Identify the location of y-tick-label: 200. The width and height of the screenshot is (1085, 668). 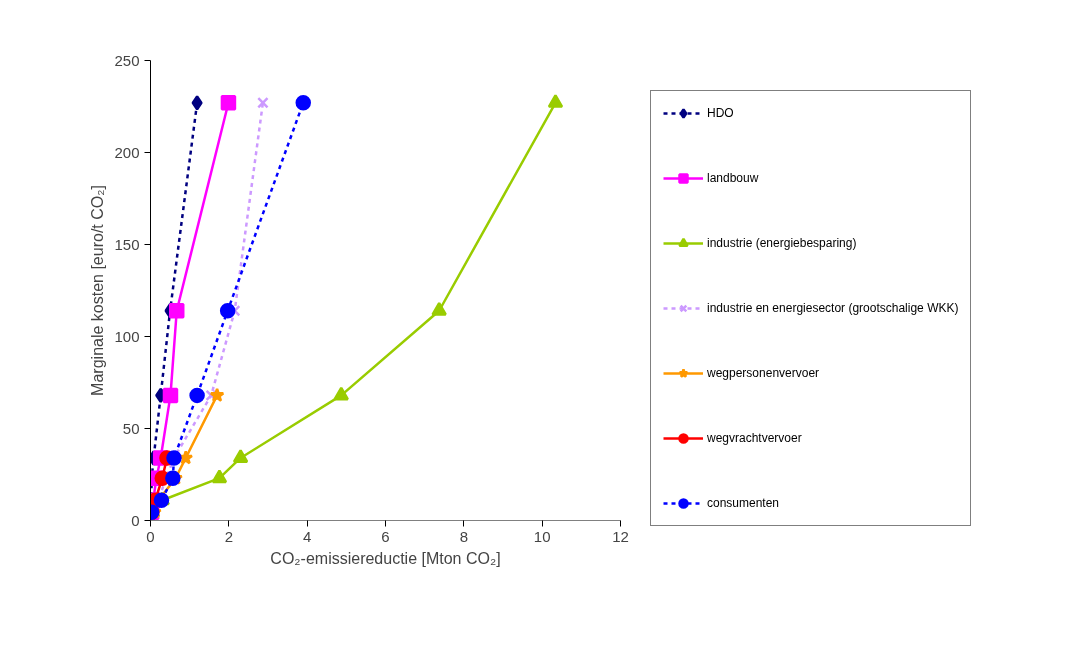
(127, 152).